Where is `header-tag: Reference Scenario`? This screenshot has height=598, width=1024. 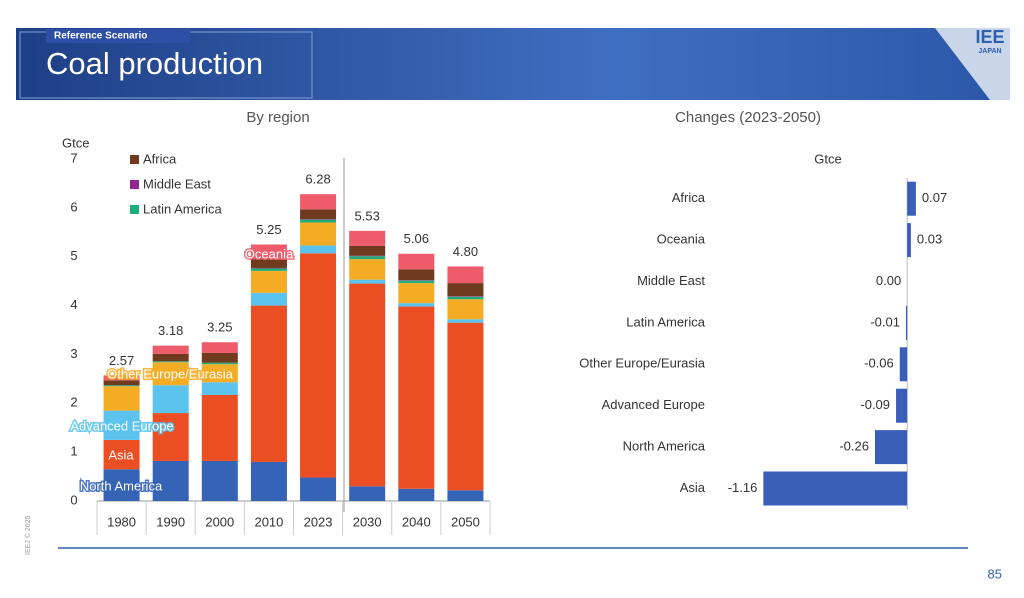
header-tag: Reference Scenario is located at coordinates (100, 36).